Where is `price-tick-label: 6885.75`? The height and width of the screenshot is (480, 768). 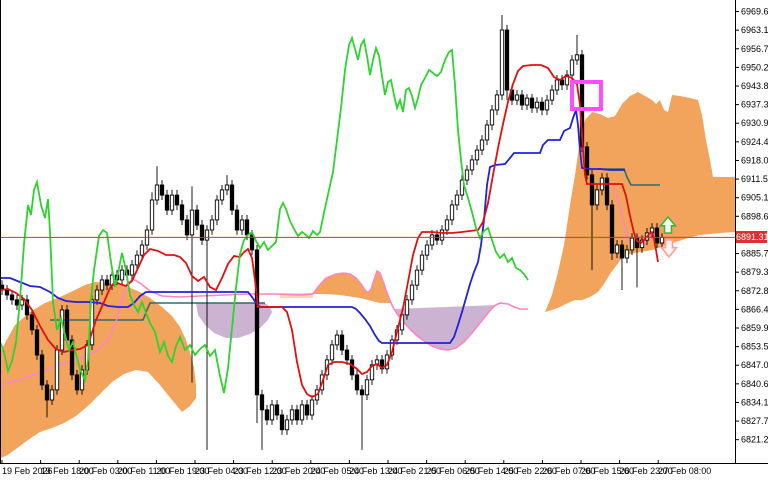 price-tick-label: 6885.75 is located at coordinates (754, 254).